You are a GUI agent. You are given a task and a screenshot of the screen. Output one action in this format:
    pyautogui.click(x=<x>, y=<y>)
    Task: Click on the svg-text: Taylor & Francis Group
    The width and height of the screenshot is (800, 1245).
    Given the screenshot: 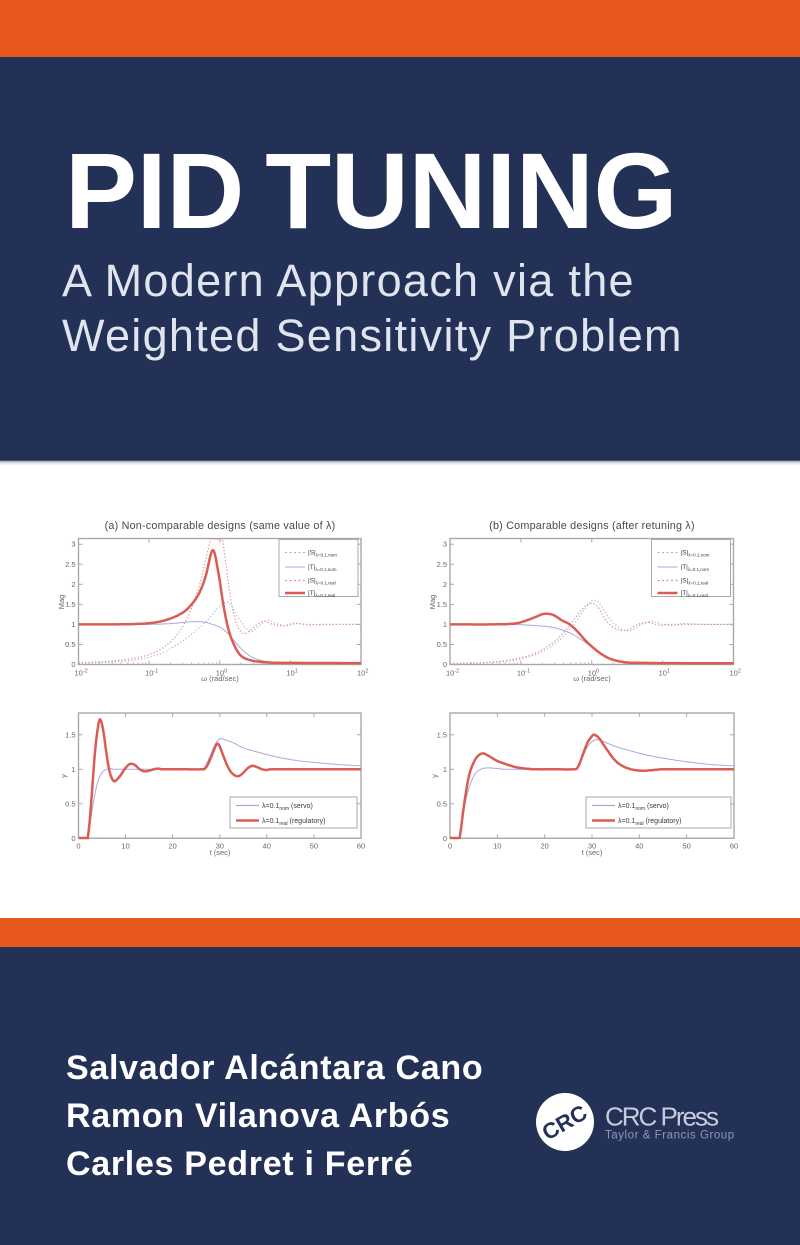 What is the action you would take?
    pyautogui.click(x=670, y=1136)
    